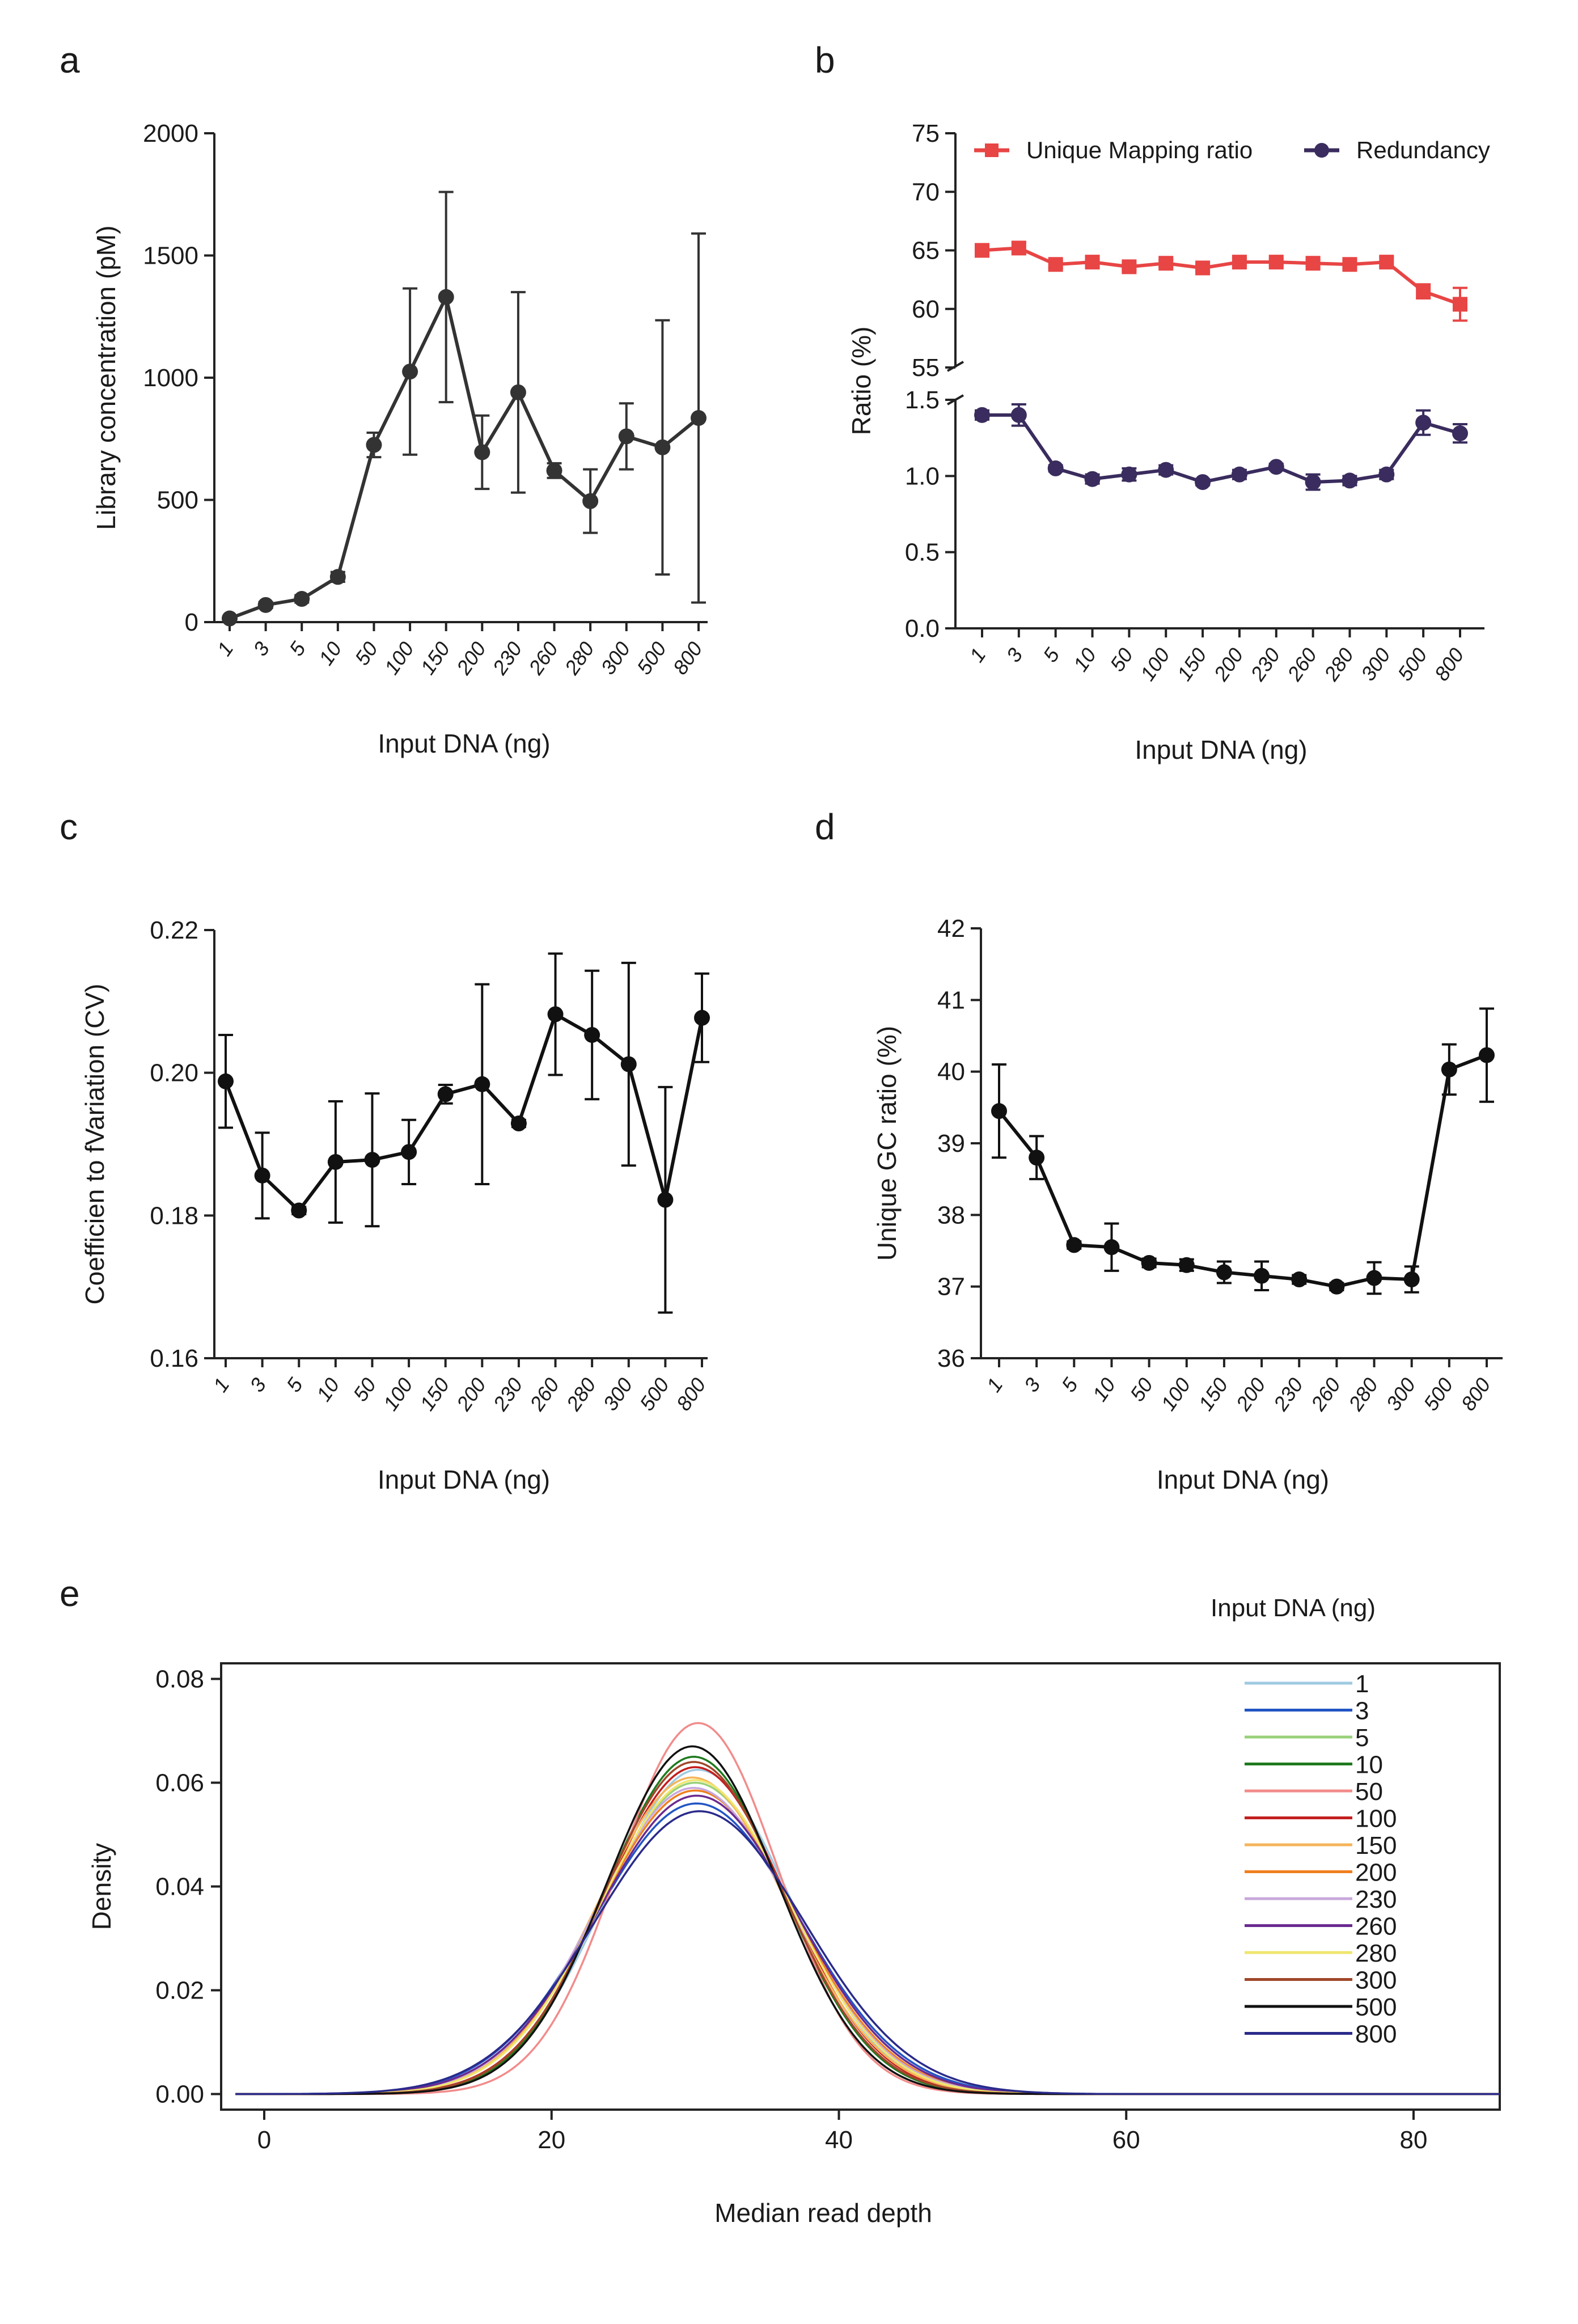 This screenshot has width=1578, height=2324. I want to click on panel-label: c, so click(69, 826).